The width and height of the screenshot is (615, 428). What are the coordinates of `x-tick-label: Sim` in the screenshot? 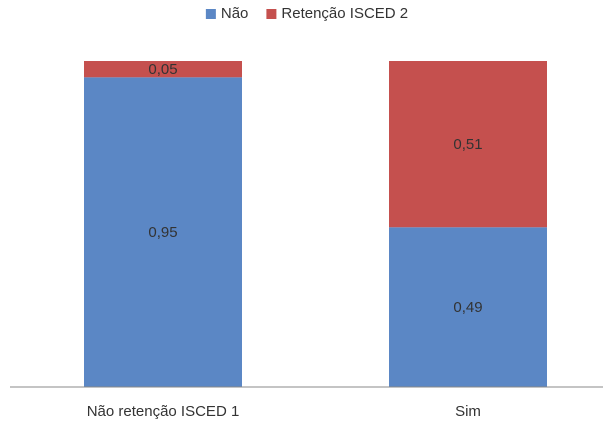 It's located at (468, 411).